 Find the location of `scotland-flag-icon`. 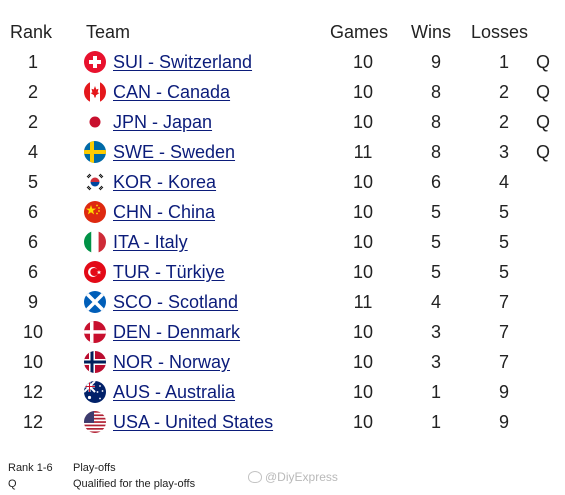

scotland-flag-icon is located at coordinates (95, 302).